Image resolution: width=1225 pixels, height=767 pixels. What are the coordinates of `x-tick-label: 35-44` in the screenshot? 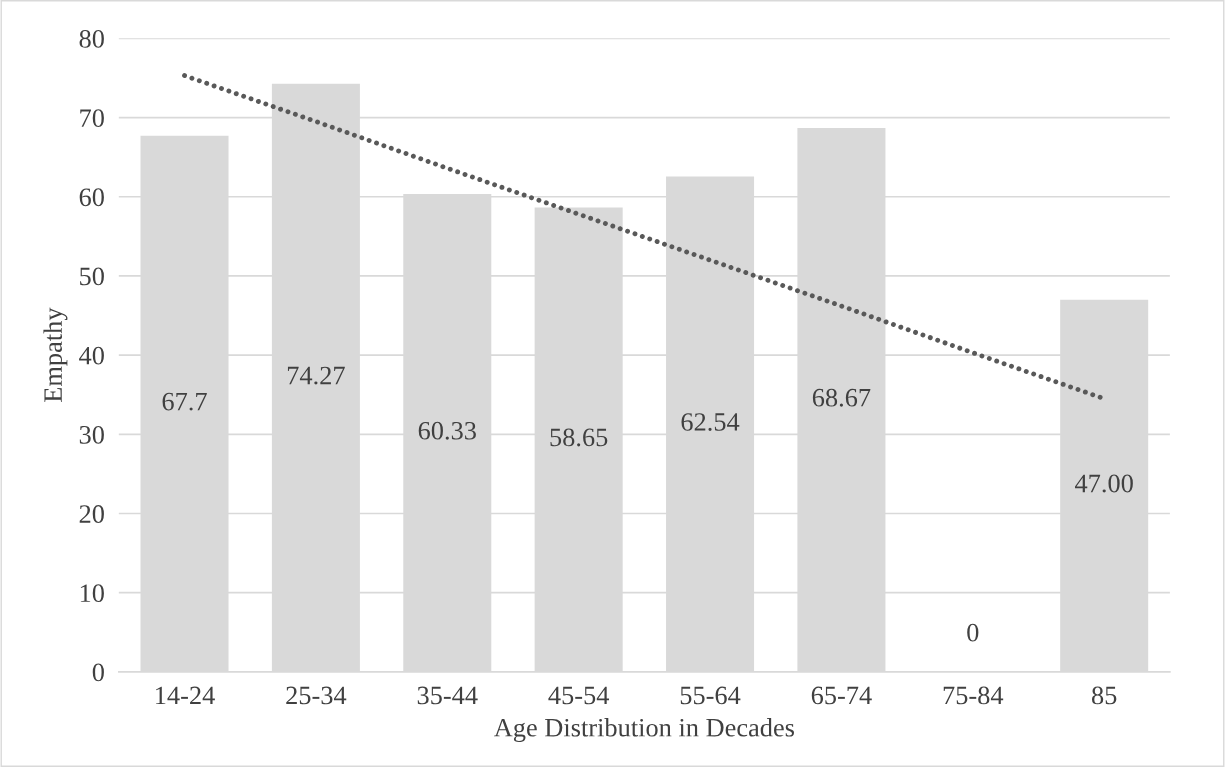 It's located at (447, 695).